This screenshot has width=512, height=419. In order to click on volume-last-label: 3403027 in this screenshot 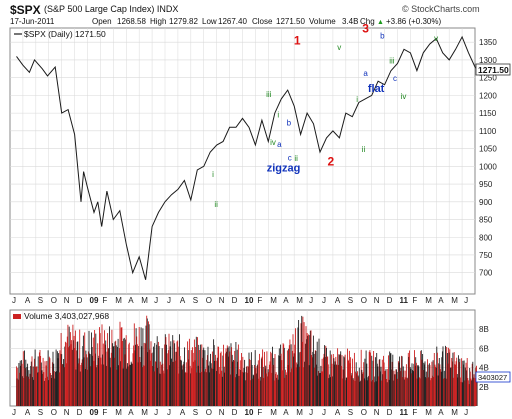, I will do `click(492, 377)`.